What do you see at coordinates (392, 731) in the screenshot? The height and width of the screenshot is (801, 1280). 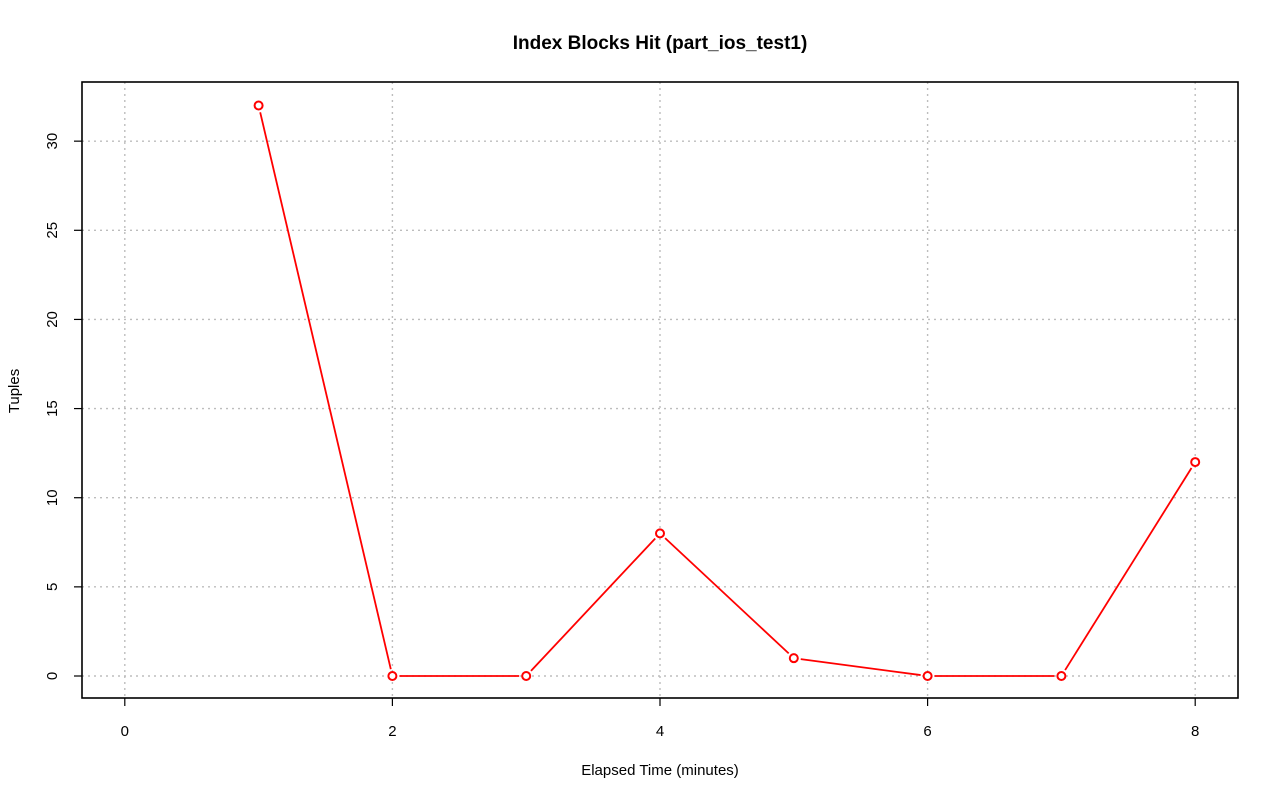 I see `x-tick-label: 2` at bounding box center [392, 731].